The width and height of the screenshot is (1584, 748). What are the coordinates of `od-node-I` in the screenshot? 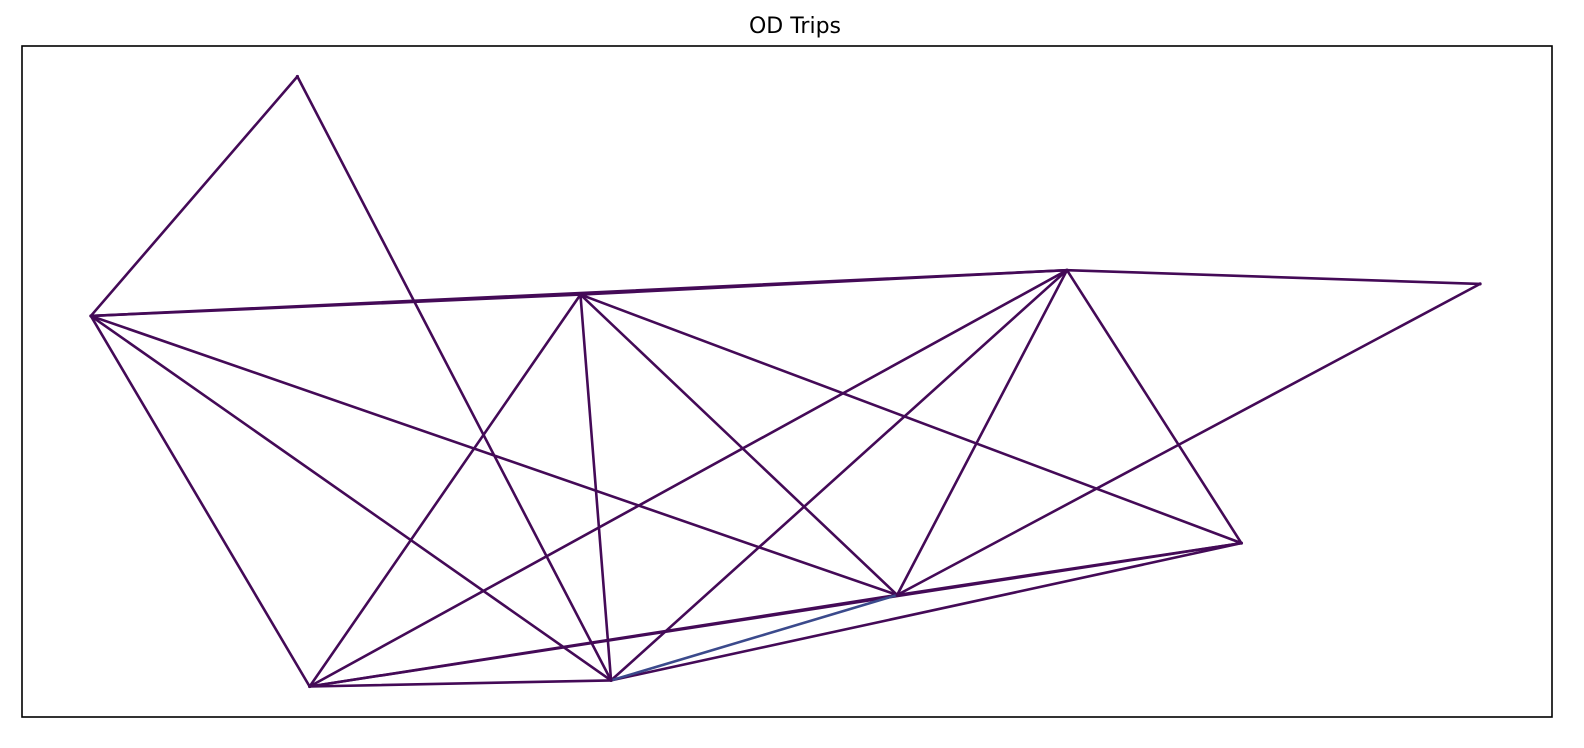 It's located at (310, 686).